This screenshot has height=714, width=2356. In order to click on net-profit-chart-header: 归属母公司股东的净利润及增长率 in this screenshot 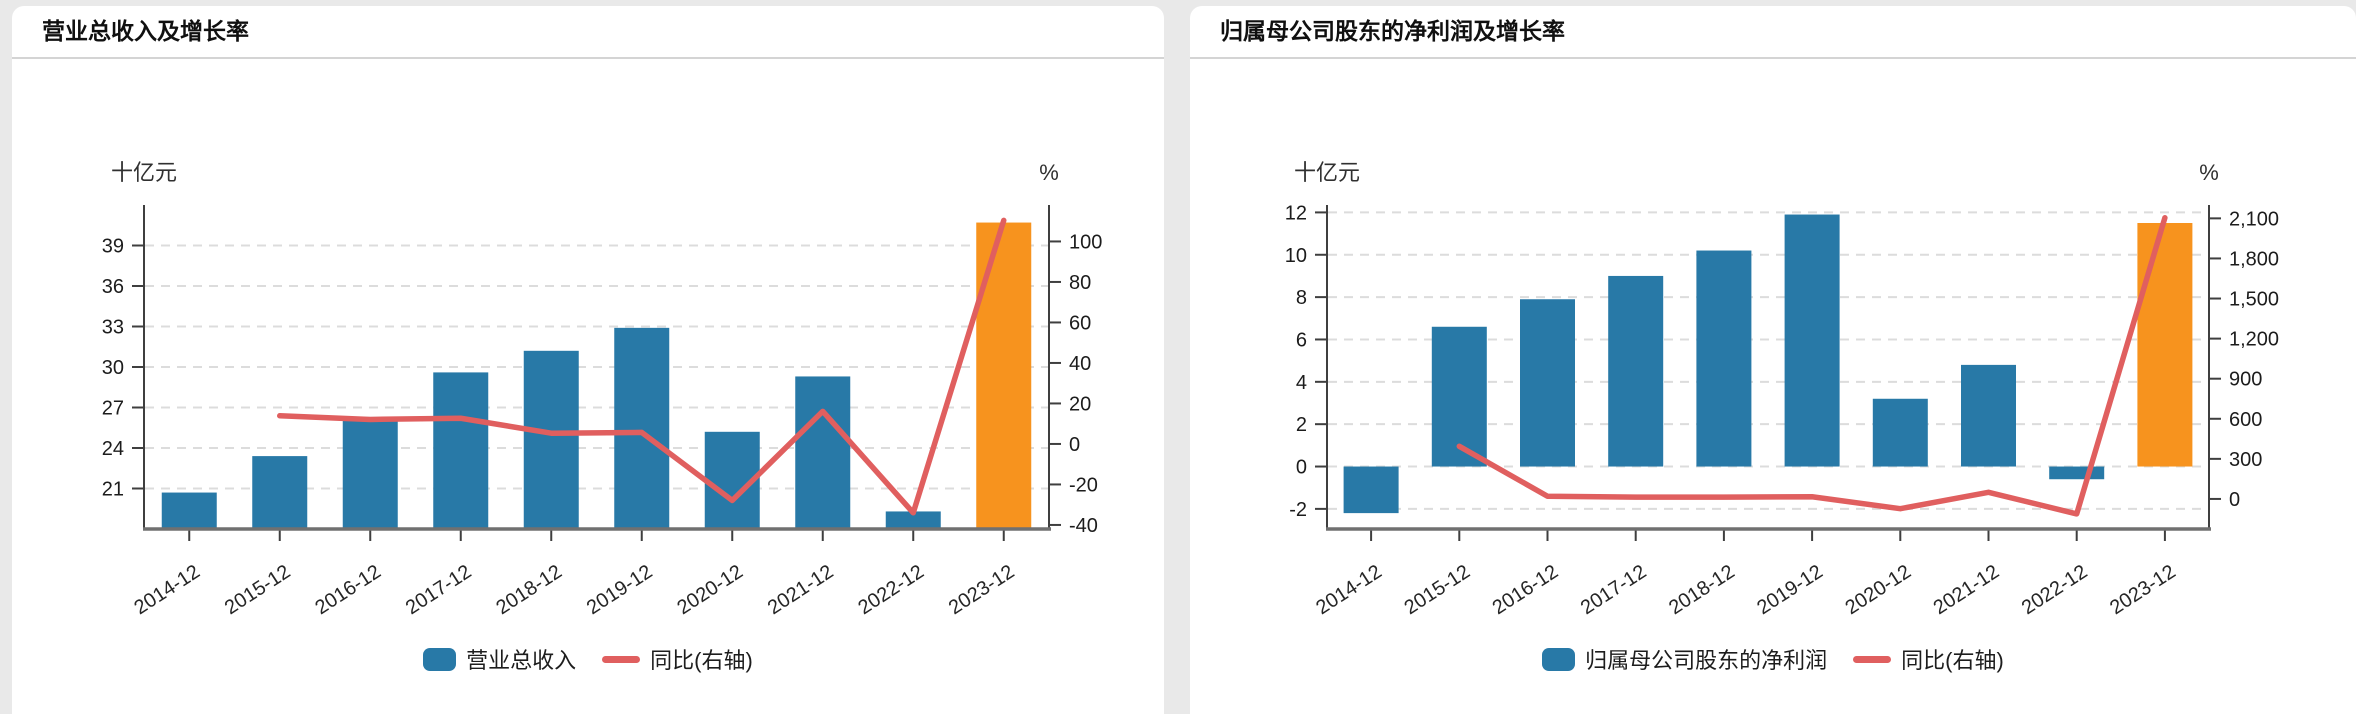, I will do `click(1773, 32)`.